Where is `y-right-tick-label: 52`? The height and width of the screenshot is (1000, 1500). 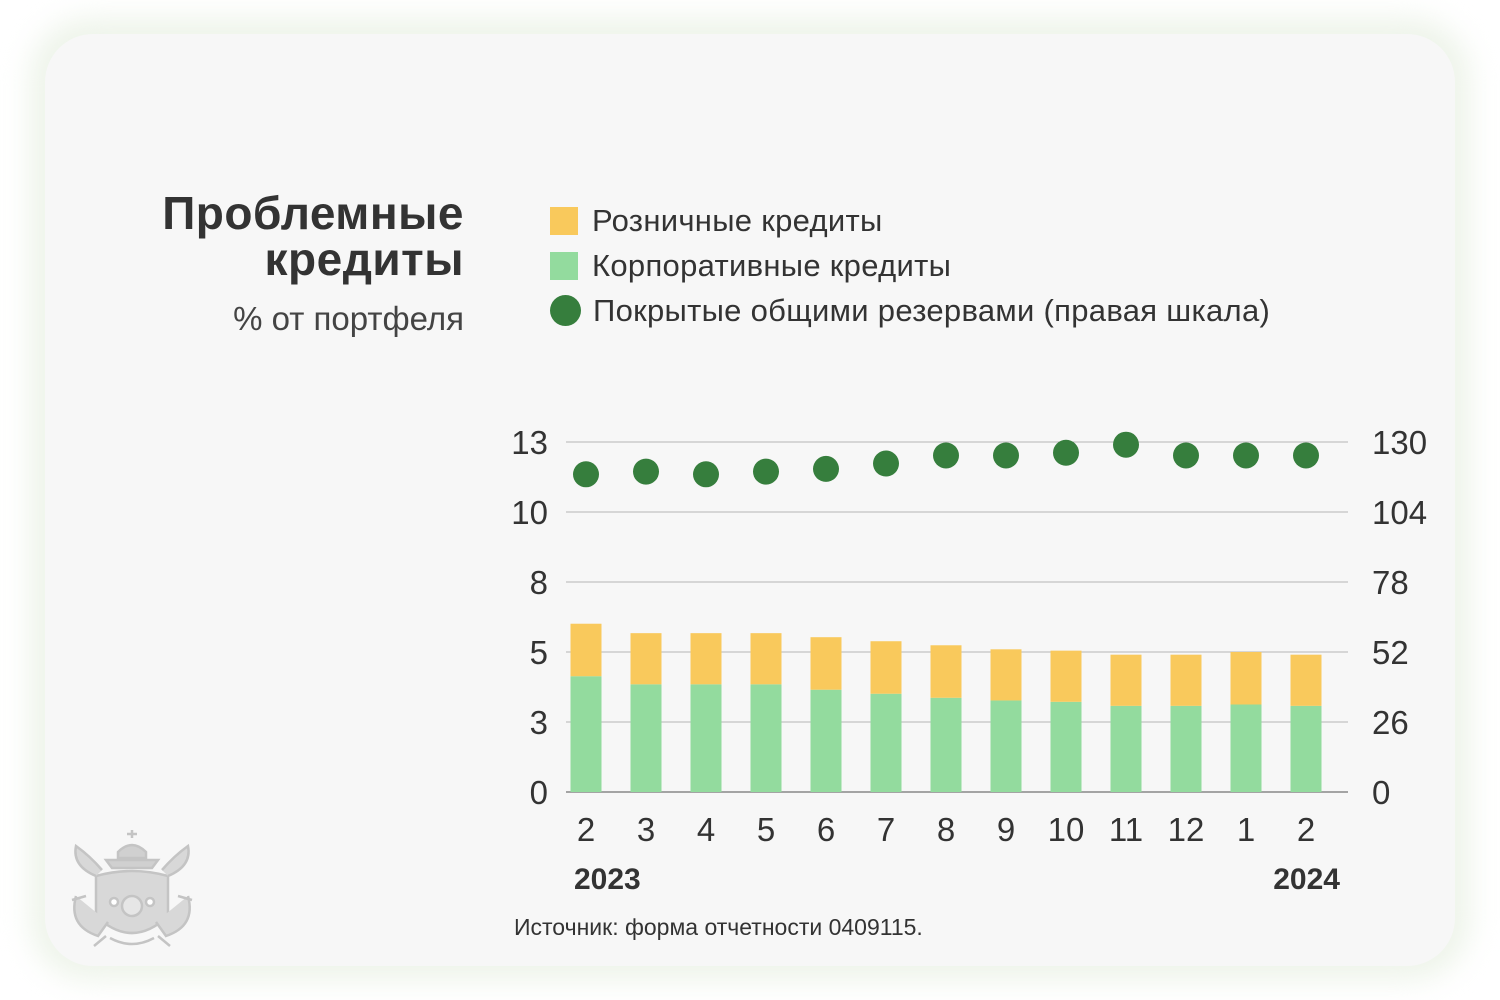
y-right-tick-label: 52 is located at coordinates (1390, 652).